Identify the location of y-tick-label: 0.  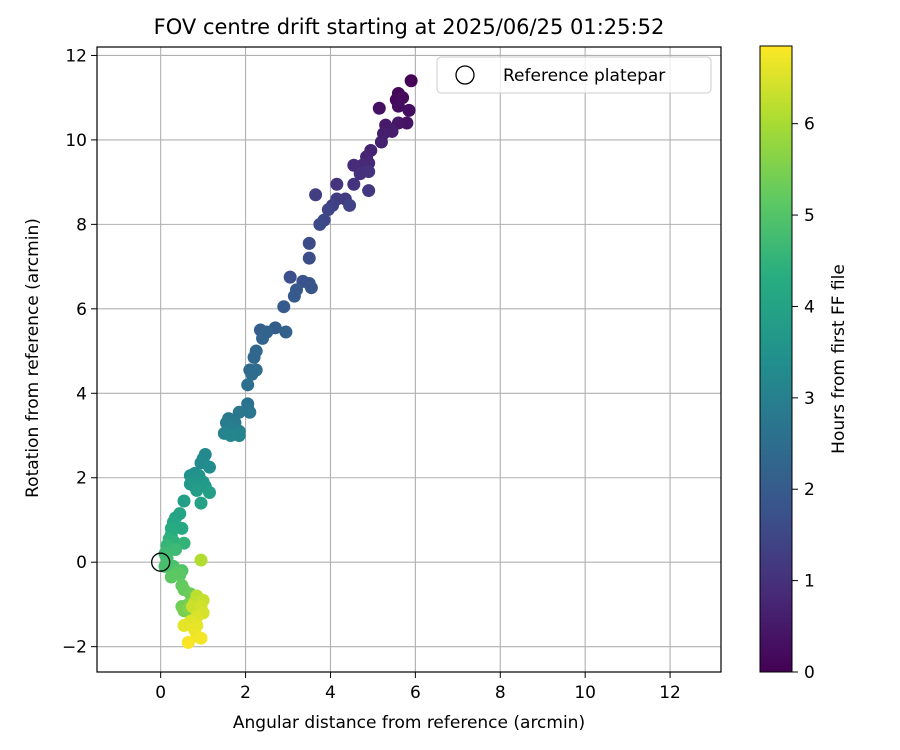
(81, 563).